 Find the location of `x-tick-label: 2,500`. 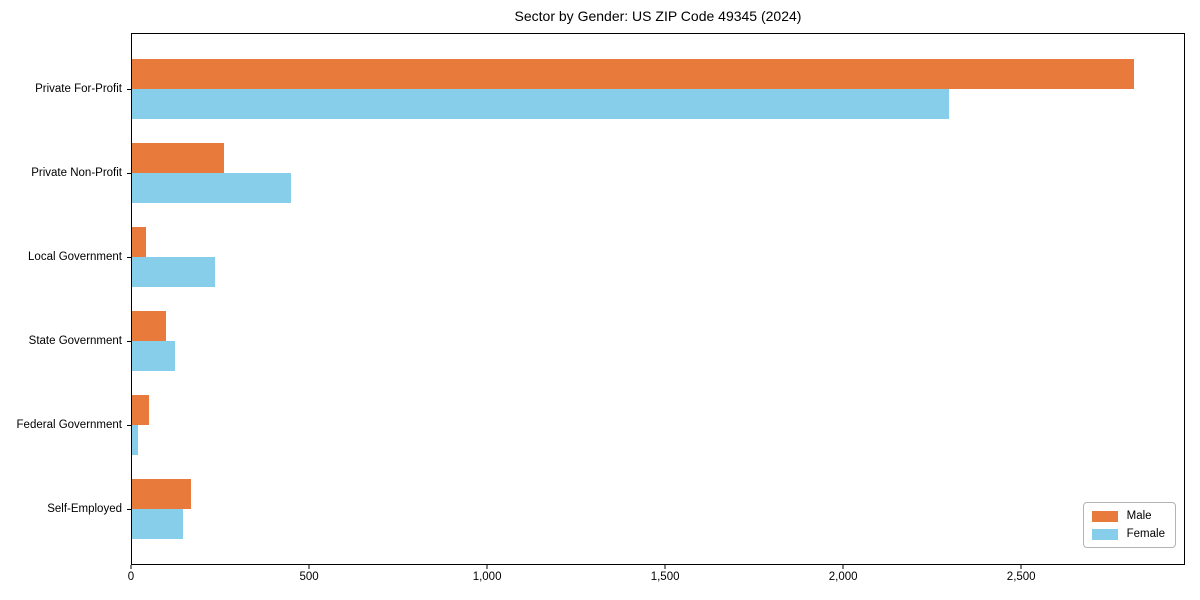

x-tick-label: 2,500 is located at coordinates (1021, 577).